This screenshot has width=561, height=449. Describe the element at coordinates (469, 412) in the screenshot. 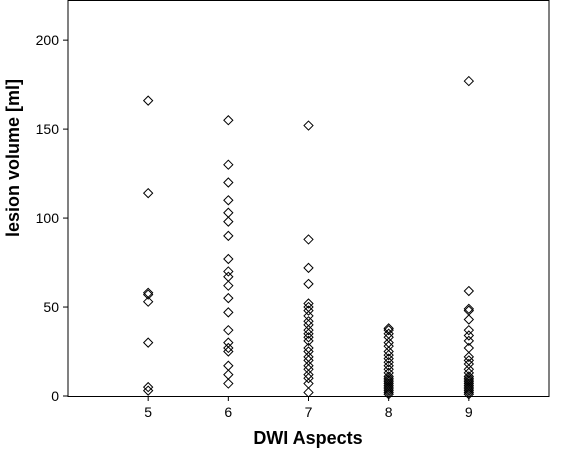

I see `x-tick-label: 9` at that location.